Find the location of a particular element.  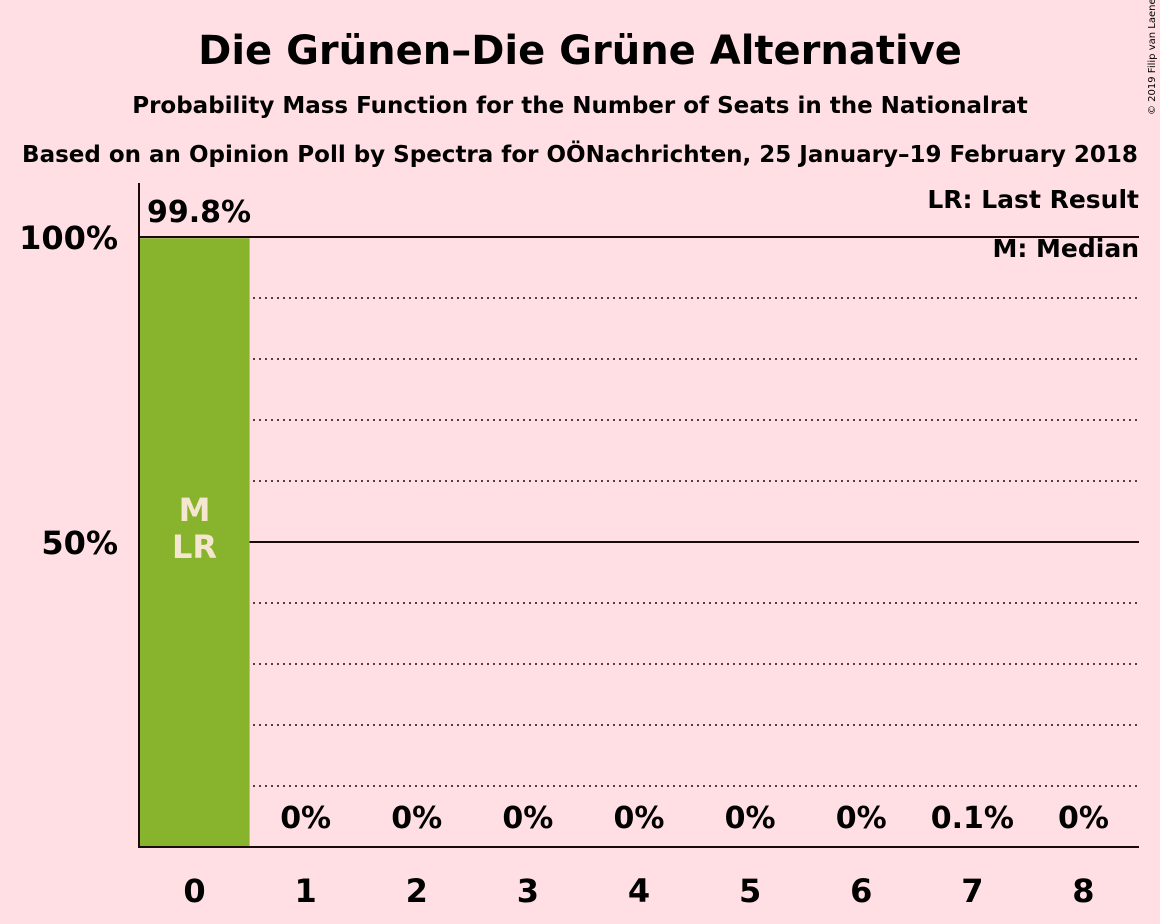

x-axis-ticks: 0 1 2 3 4 5 6 7 8 is located at coordinates (638, 891).